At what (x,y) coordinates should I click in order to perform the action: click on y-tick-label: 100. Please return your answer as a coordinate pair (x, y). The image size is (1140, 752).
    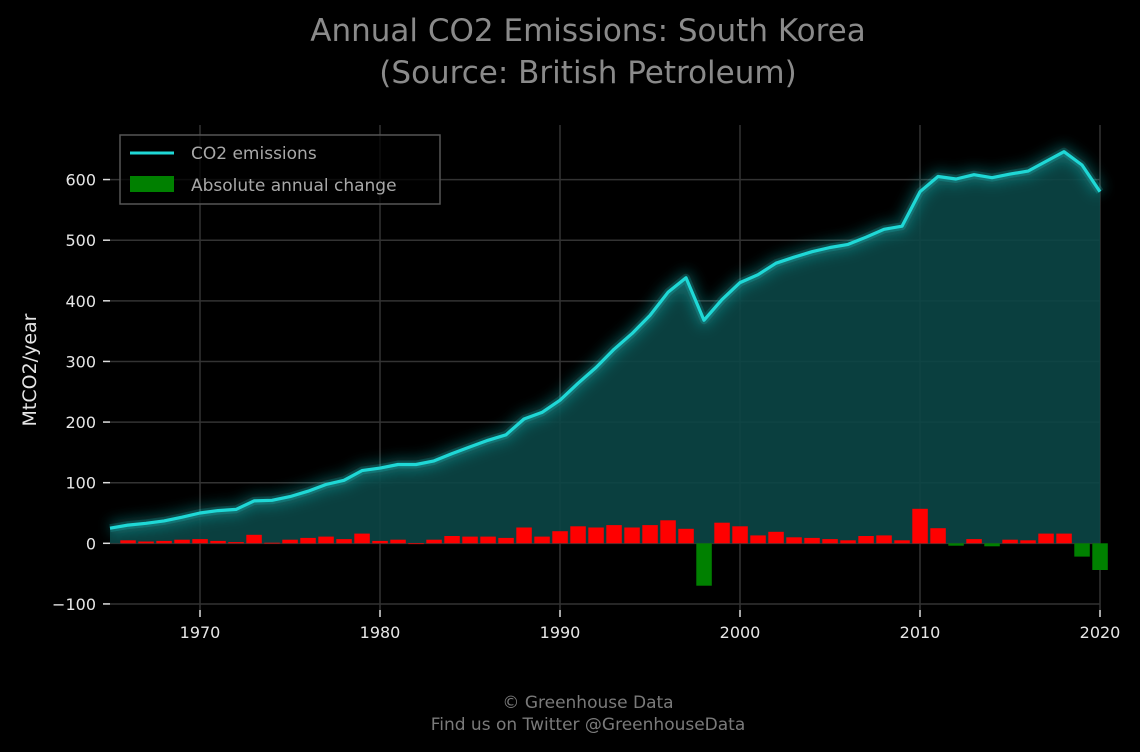
    Looking at the image, I should click on (80, 483).